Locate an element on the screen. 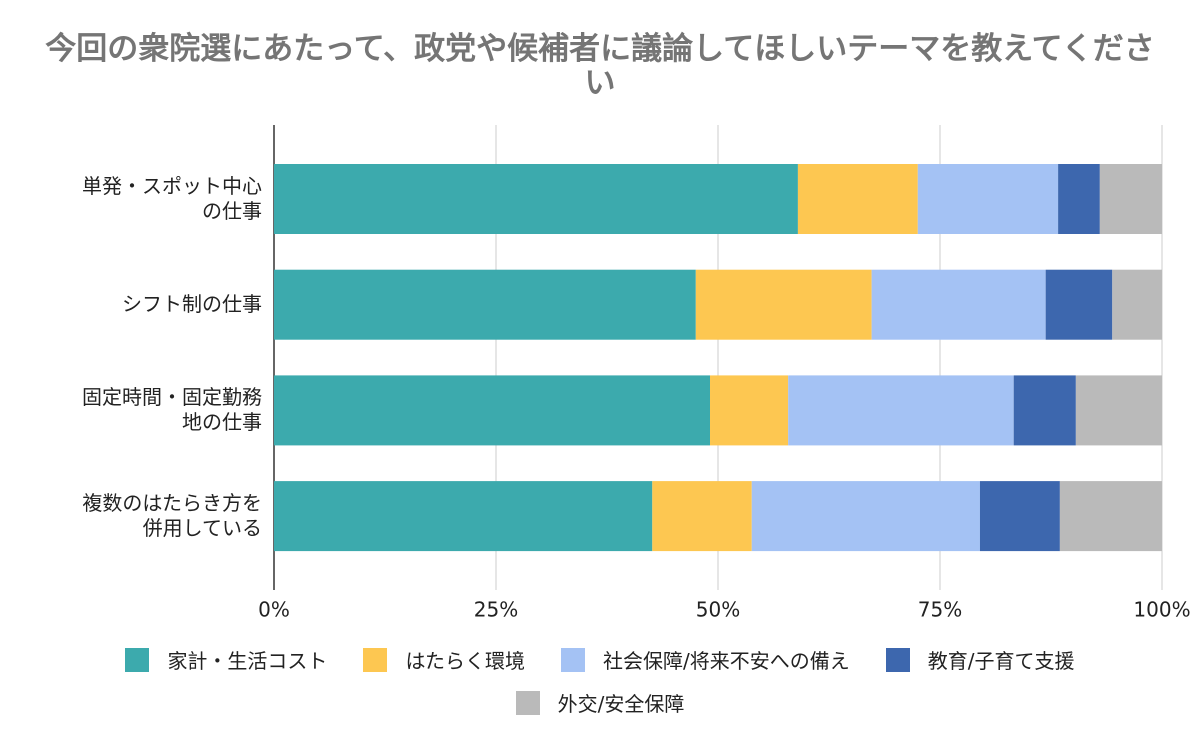  y-tick-label: 単発・スポット中心の仕事 is located at coordinates (172, 198).